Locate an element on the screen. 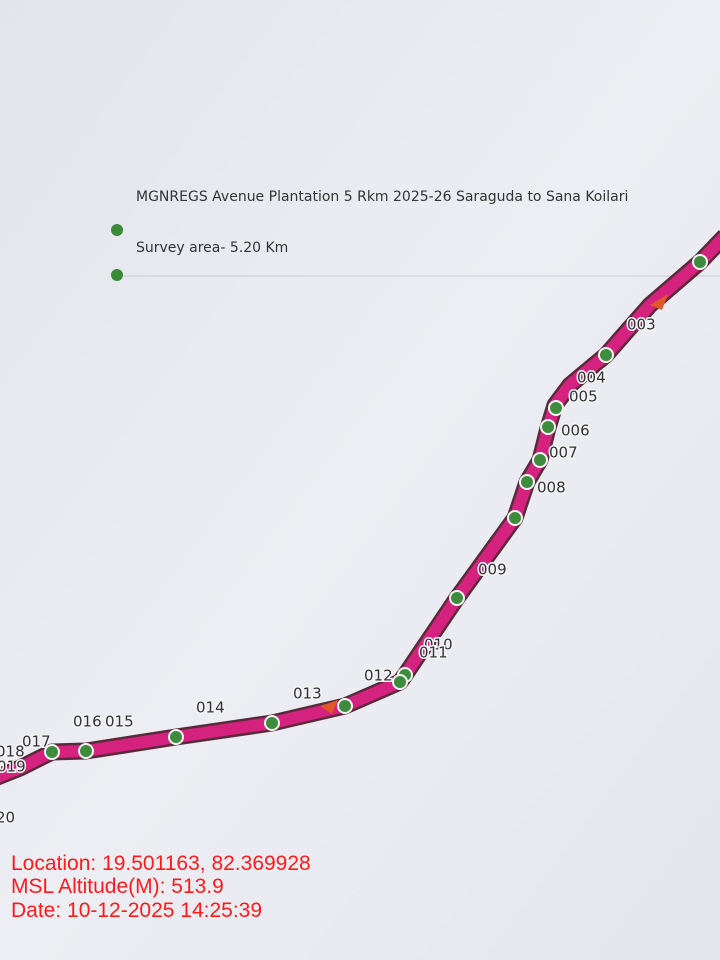 This screenshot has width=720, height=960. altitude: MSL Altitude(M): 513.9 is located at coordinates (117, 886).